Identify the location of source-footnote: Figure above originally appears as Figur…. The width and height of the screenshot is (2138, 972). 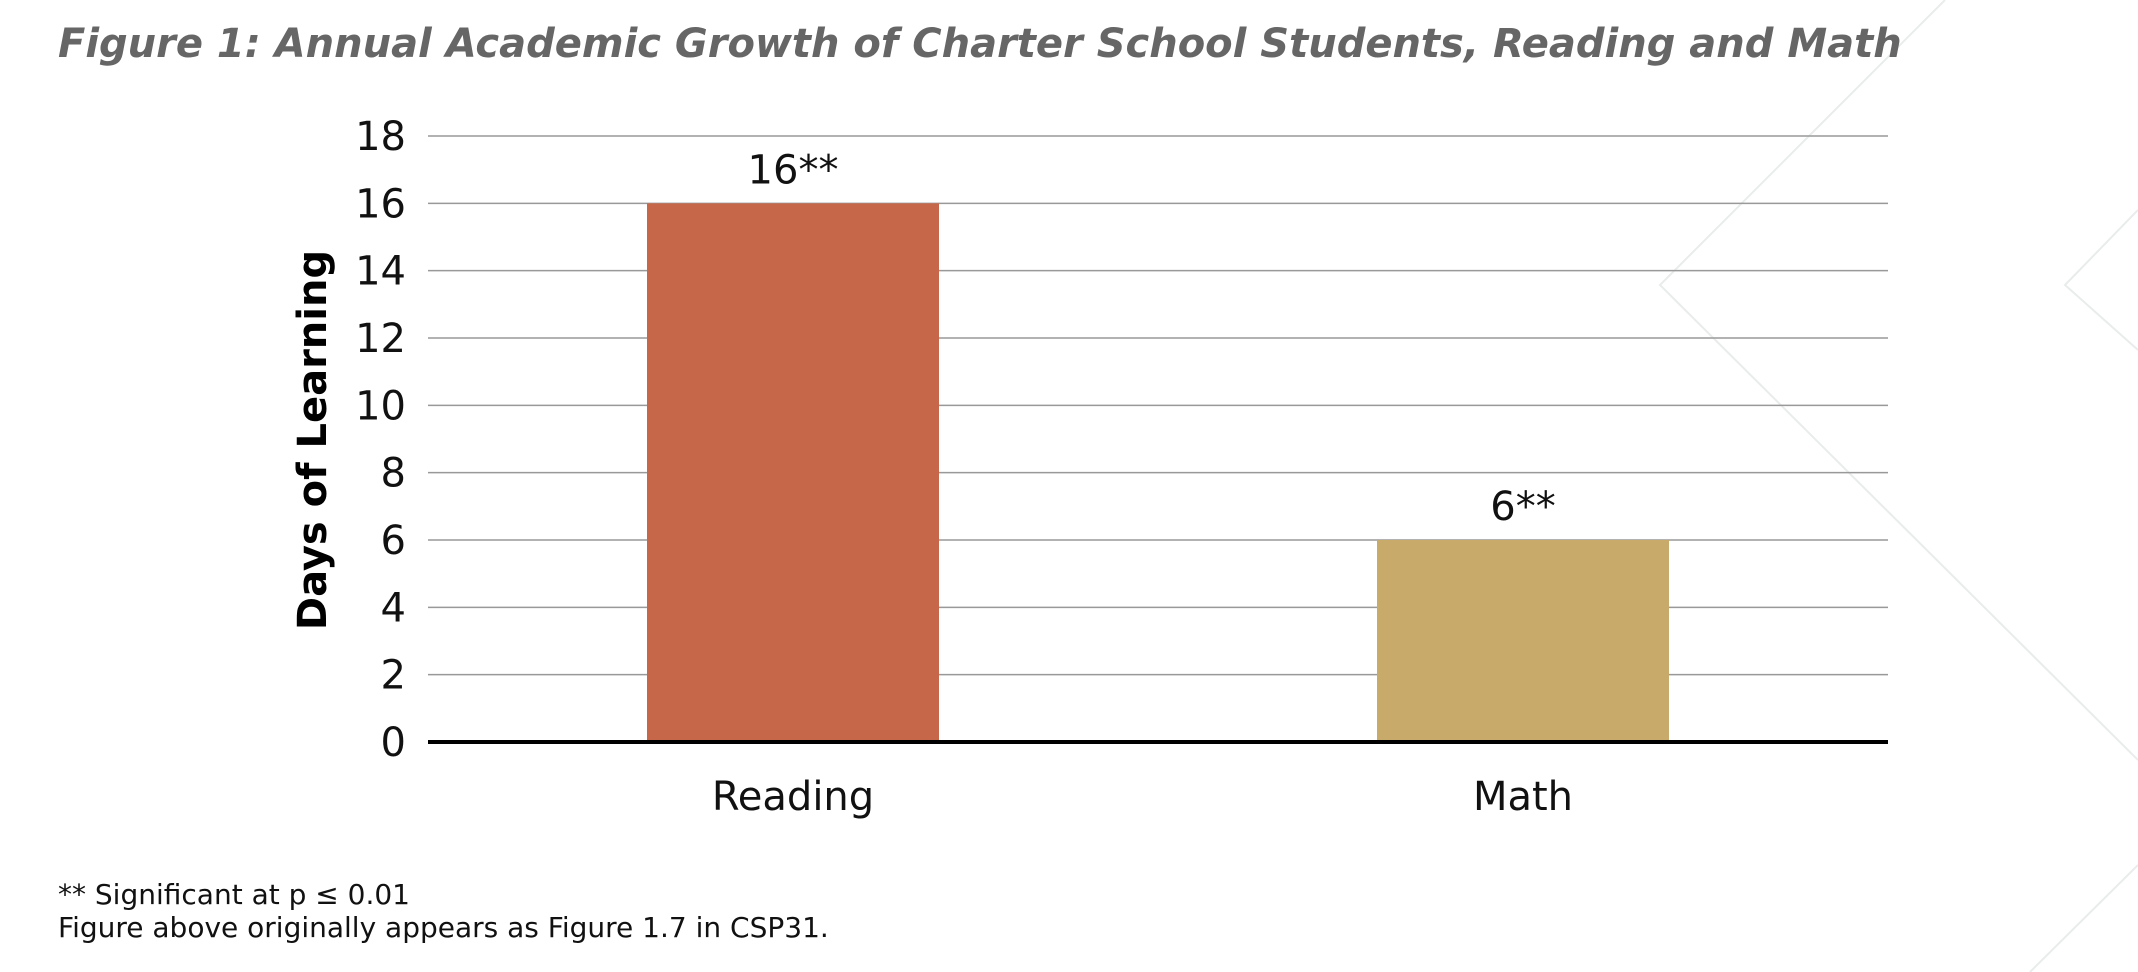
(443, 927).